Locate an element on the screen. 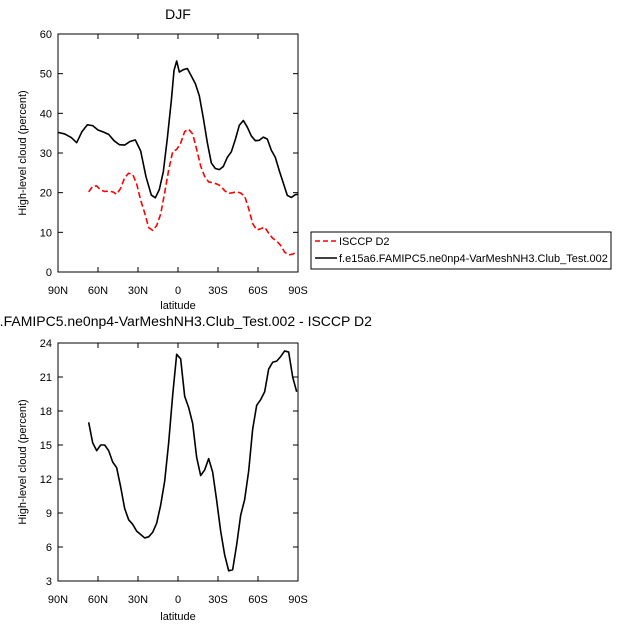 This screenshot has width=627, height=628. top-y-tick-label: 50 is located at coordinates (46, 75).